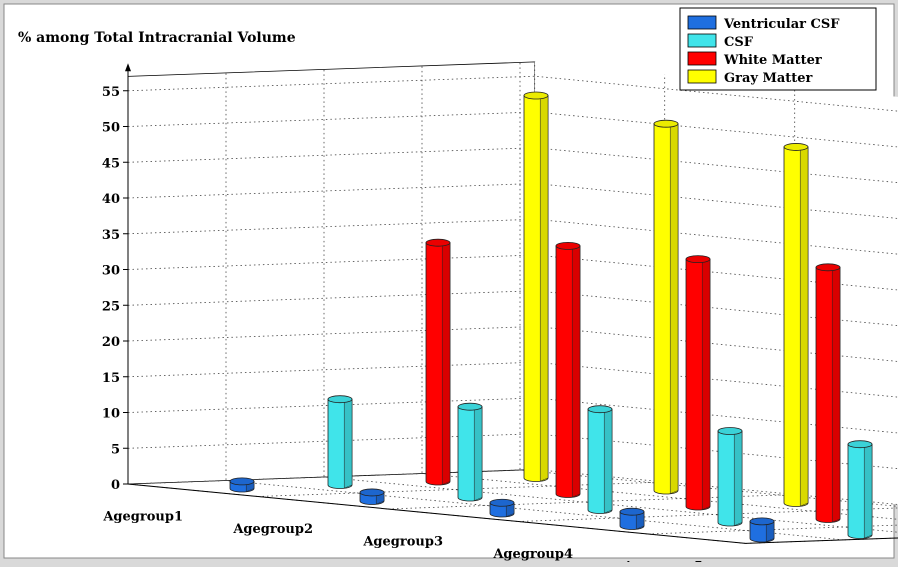 This screenshot has width=898, height=567. What do you see at coordinates (115, 485) in the screenshot?
I see `z-tick-label: 0` at bounding box center [115, 485].